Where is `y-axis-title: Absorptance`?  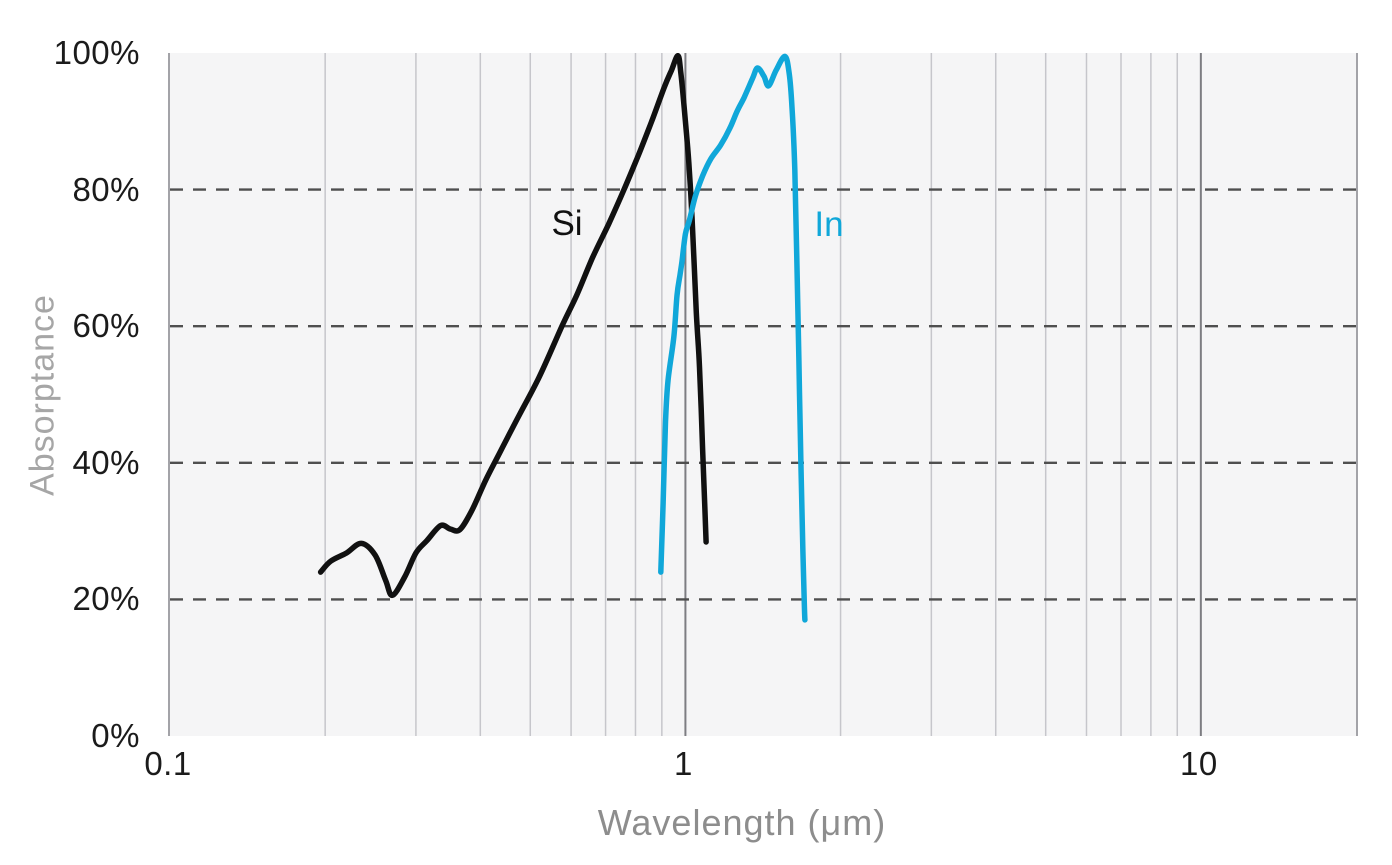
y-axis-title: Absorptance is located at coordinates (42, 395).